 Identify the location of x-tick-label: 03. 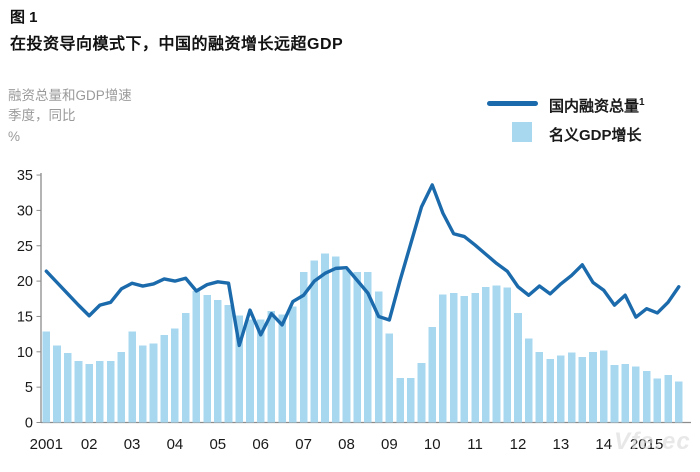
(132, 444).